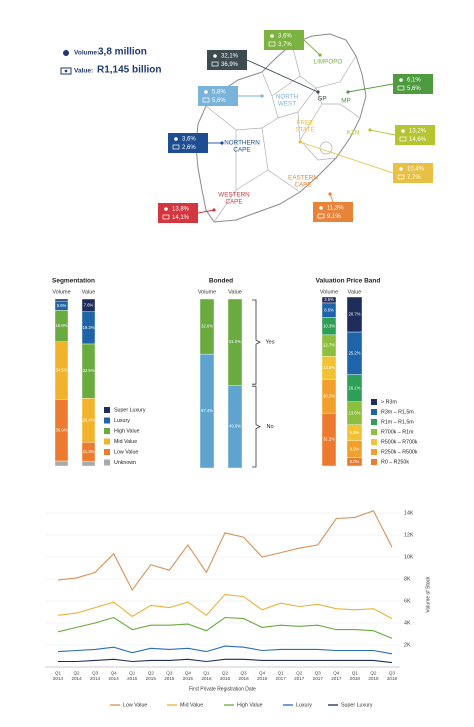  Describe the element at coordinates (395, 462) in the screenshot. I see `legend-label: R0 – R250k` at that location.